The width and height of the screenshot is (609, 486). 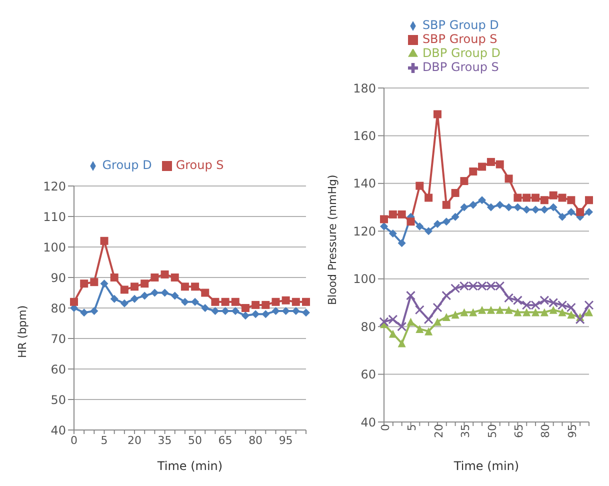 I want to click on legend-label: SBP Group D, so click(x=460, y=25).